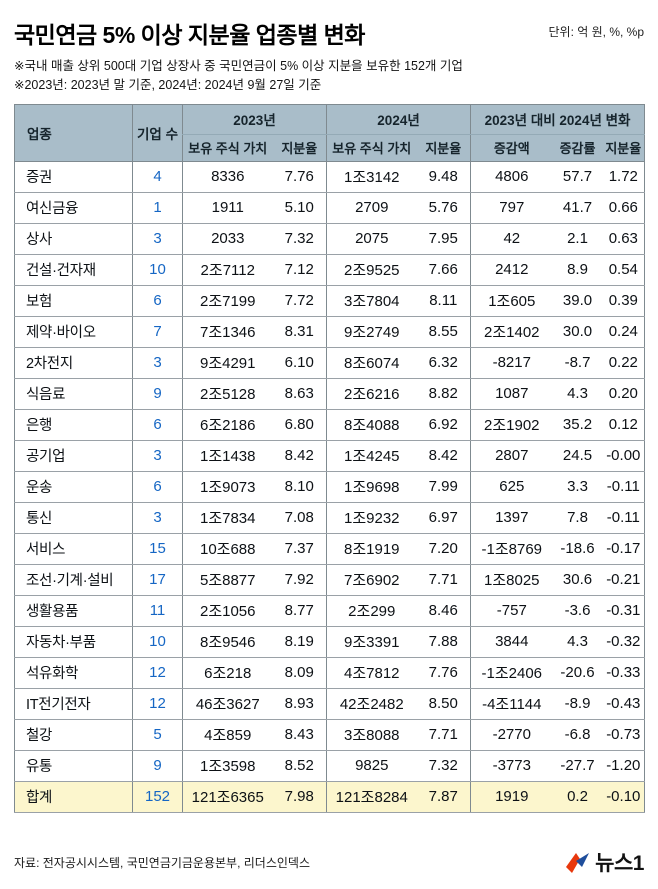  What do you see at coordinates (577, 487) in the screenshot?
I see `change-rate-cell: 3.3` at bounding box center [577, 487].